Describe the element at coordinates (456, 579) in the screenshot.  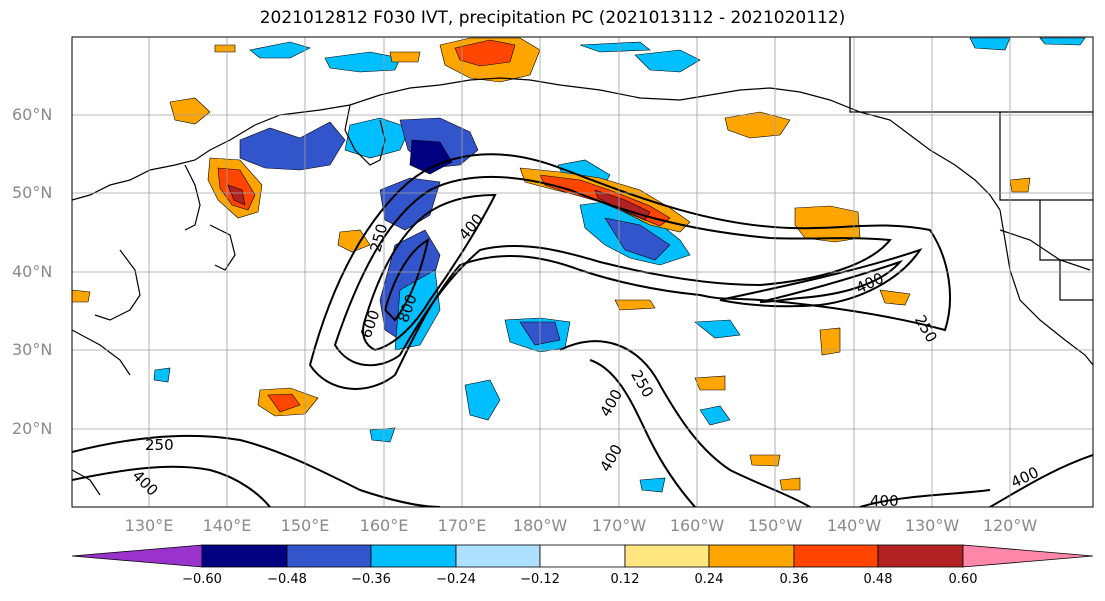
I see `colorbar-tick-label: −0.24` at that location.